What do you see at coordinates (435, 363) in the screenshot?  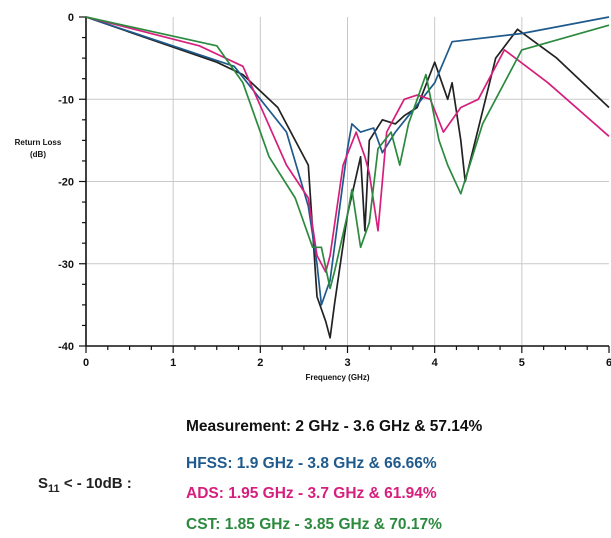 I see `x-tick-label: 4` at bounding box center [435, 363].